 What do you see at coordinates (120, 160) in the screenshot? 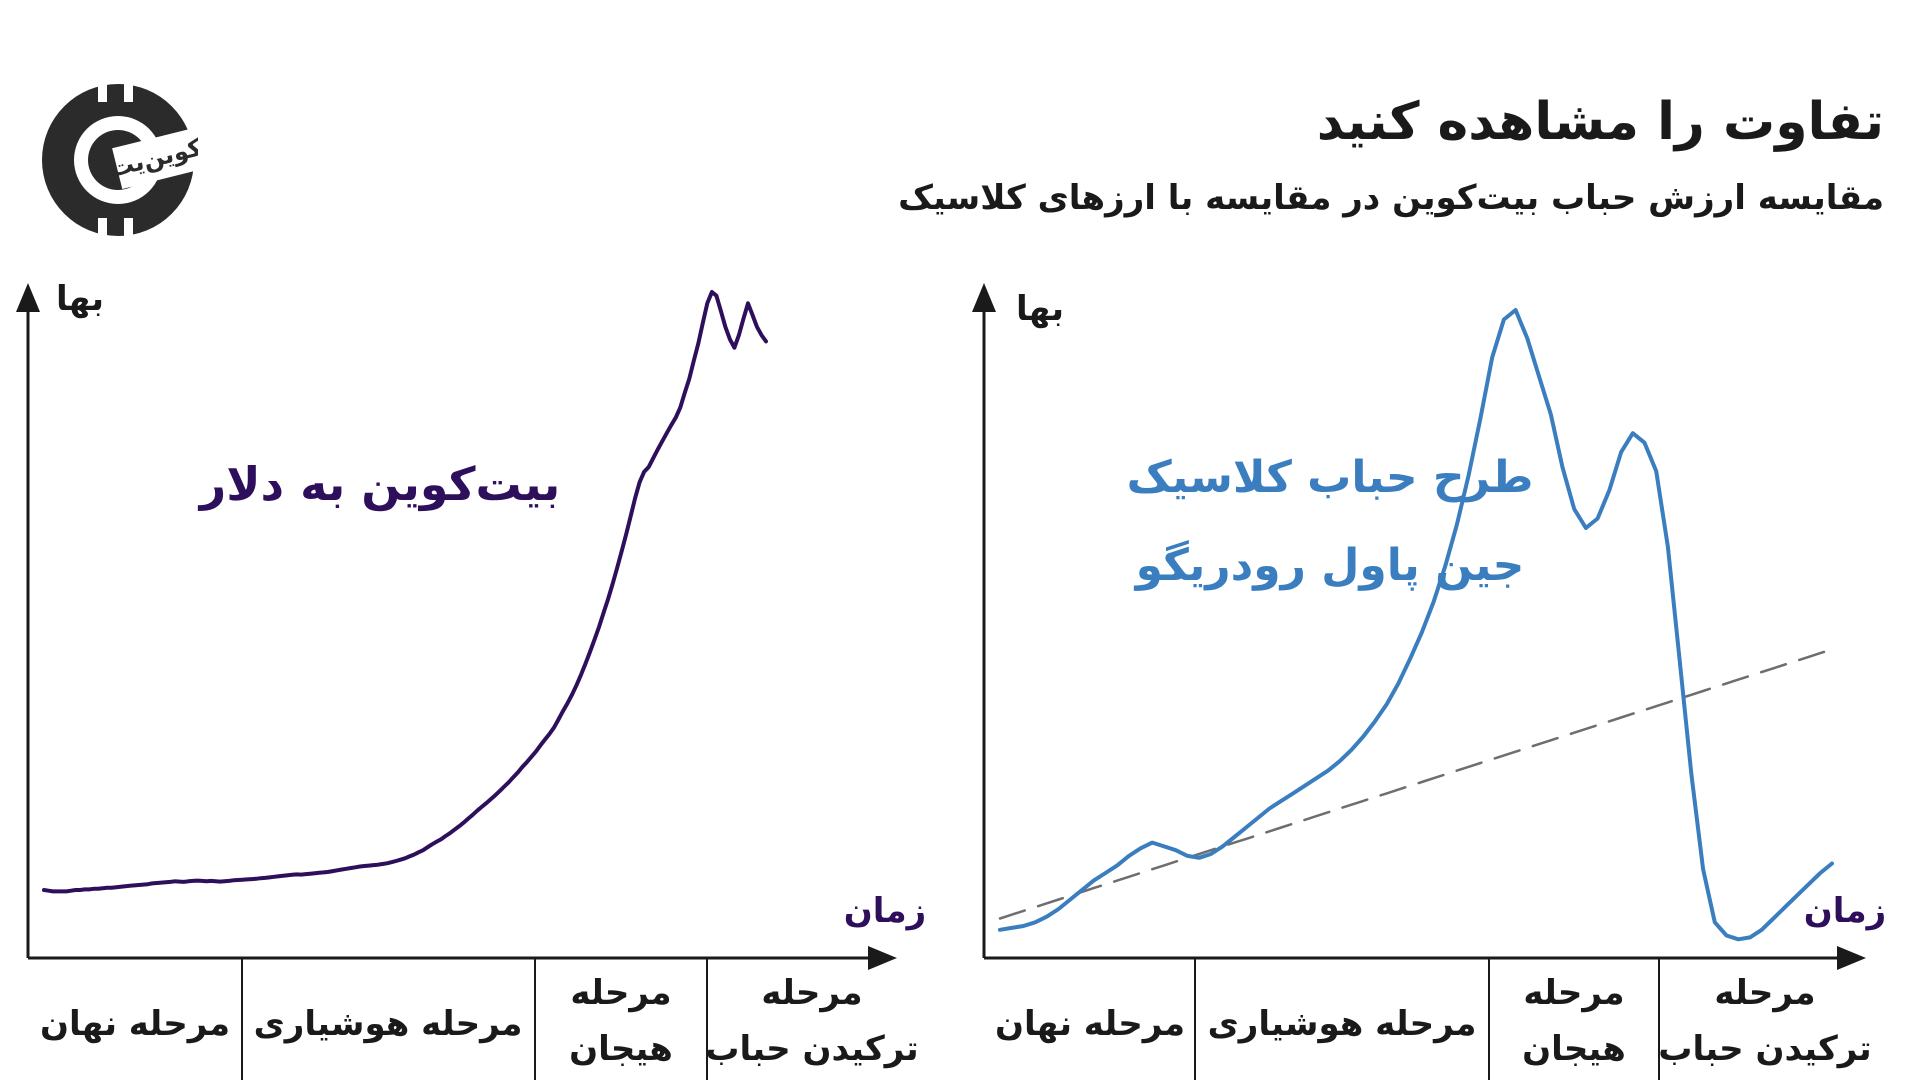
I see `coin-logo-icon: کوین‌یت` at bounding box center [120, 160].